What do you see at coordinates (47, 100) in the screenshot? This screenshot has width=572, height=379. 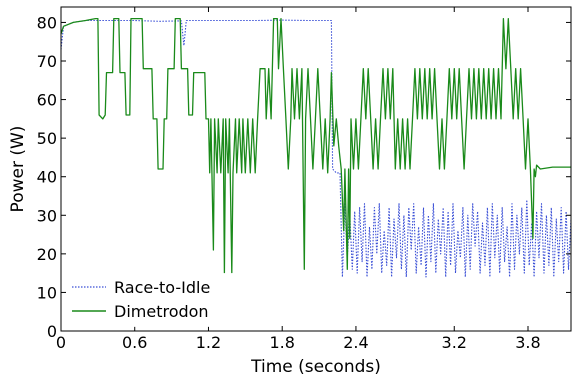 I see `y-tick-label: 60` at bounding box center [47, 100].